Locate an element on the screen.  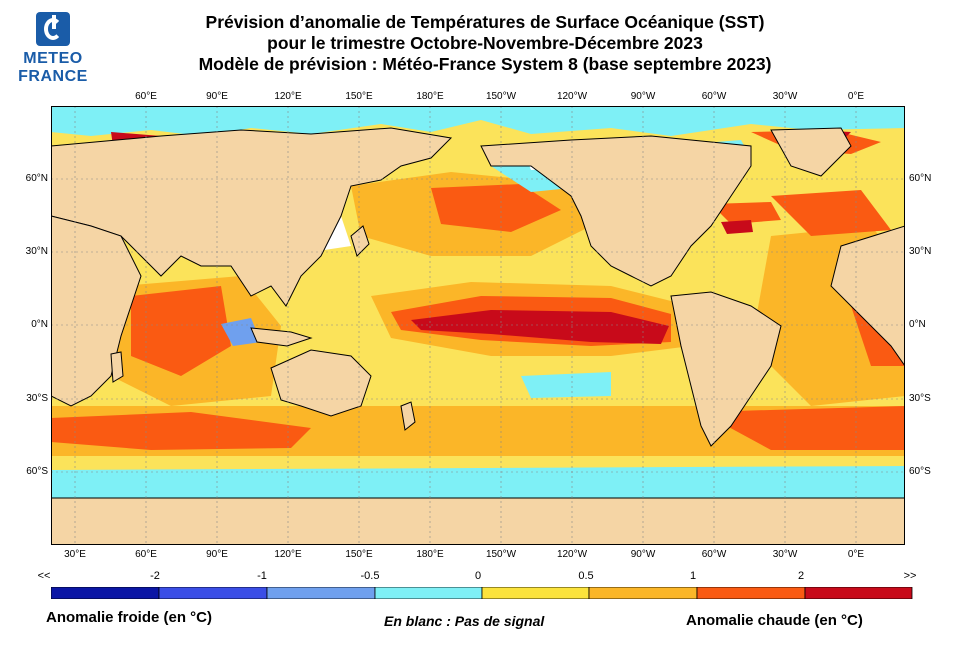
lon-tick-bottom: 30°E is located at coordinates (75, 554).